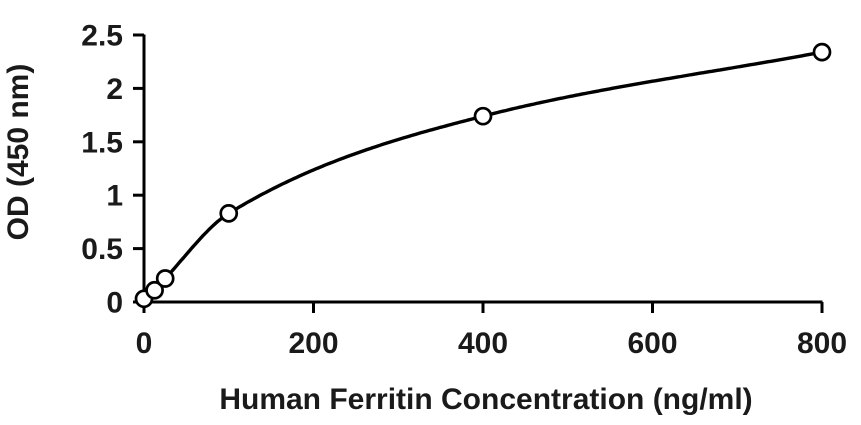  What do you see at coordinates (114, 196) in the screenshot?
I see `y-tick-label: 1` at bounding box center [114, 196].